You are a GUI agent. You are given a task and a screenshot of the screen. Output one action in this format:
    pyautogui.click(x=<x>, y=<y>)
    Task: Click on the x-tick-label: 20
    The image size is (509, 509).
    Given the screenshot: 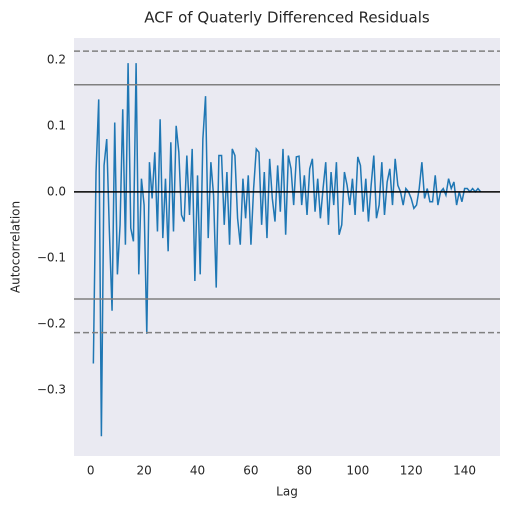 What is the action you would take?
    pyautogui.click(x=143, y=471)
    